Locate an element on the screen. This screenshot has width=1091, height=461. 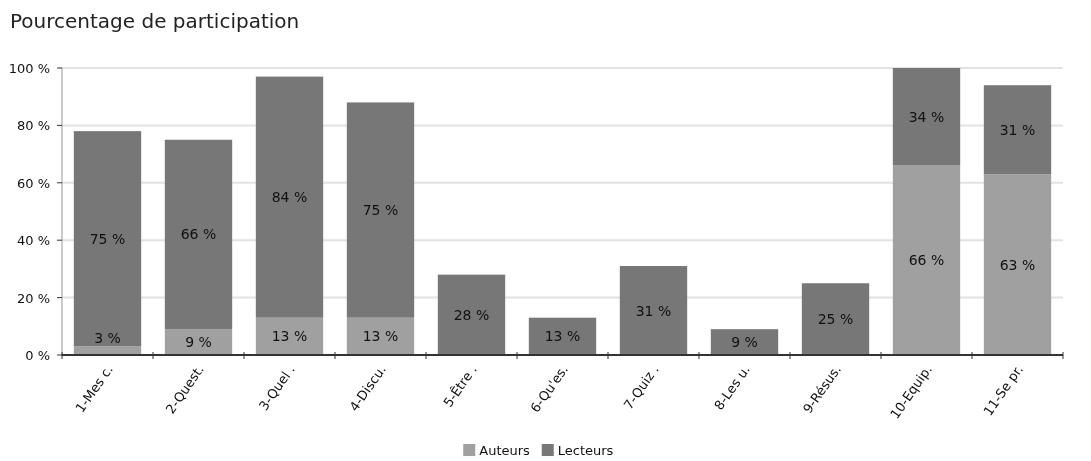
data-label: 34 % is located at coordinates (926, 116).